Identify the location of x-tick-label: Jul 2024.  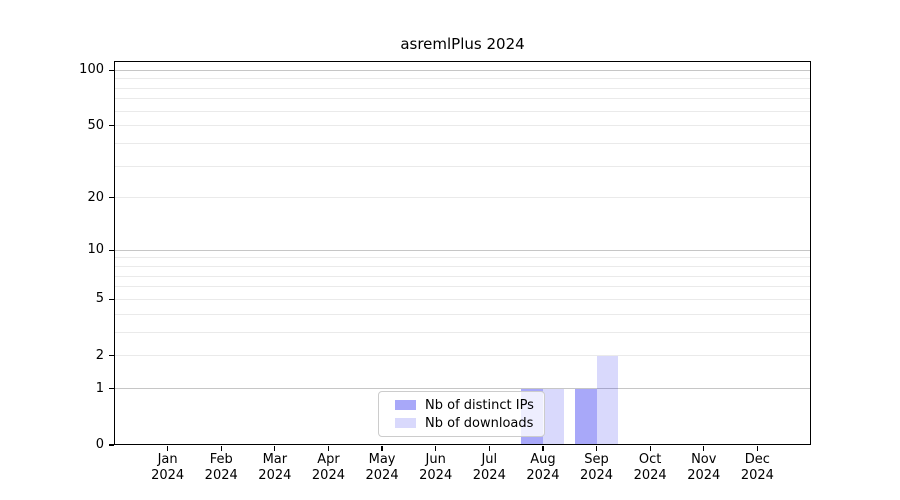
(489, 467).